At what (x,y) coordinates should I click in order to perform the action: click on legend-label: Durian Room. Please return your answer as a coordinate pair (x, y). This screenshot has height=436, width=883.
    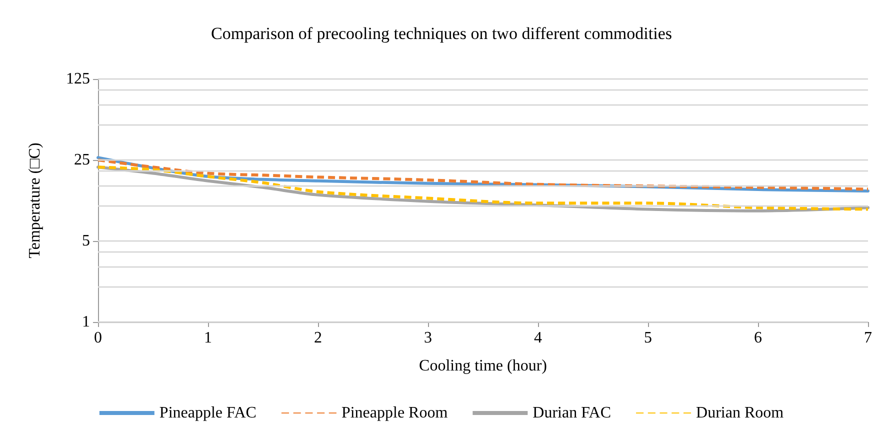
    Looking at the image, I should click on (740, 413).